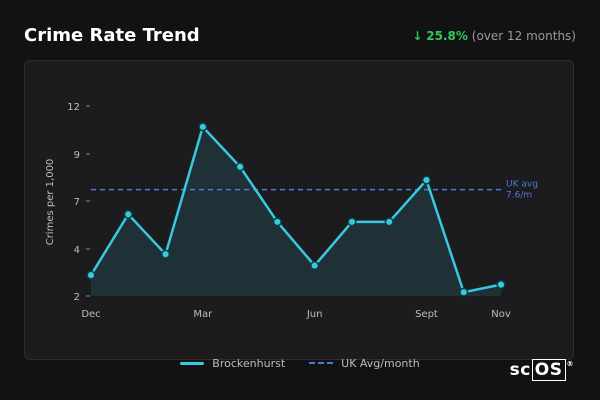 This screenshot has width=600, height=400. I want to click on uk-avg-value-label: 7.6/m, so click(519, 196).